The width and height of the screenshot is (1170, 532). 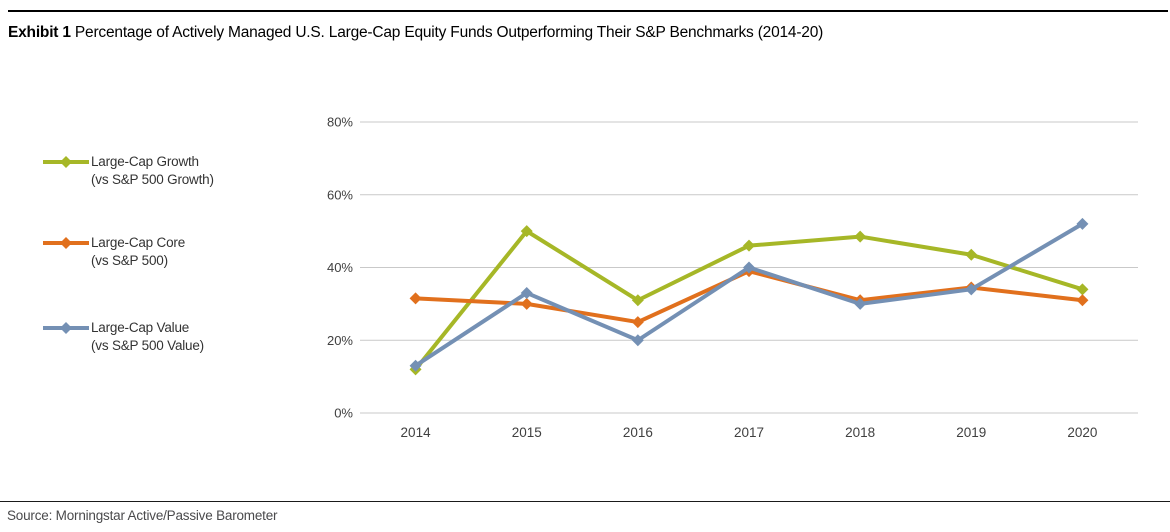 I want to click on x-axis-tick-label: 2016, so click(x=638, y=432).